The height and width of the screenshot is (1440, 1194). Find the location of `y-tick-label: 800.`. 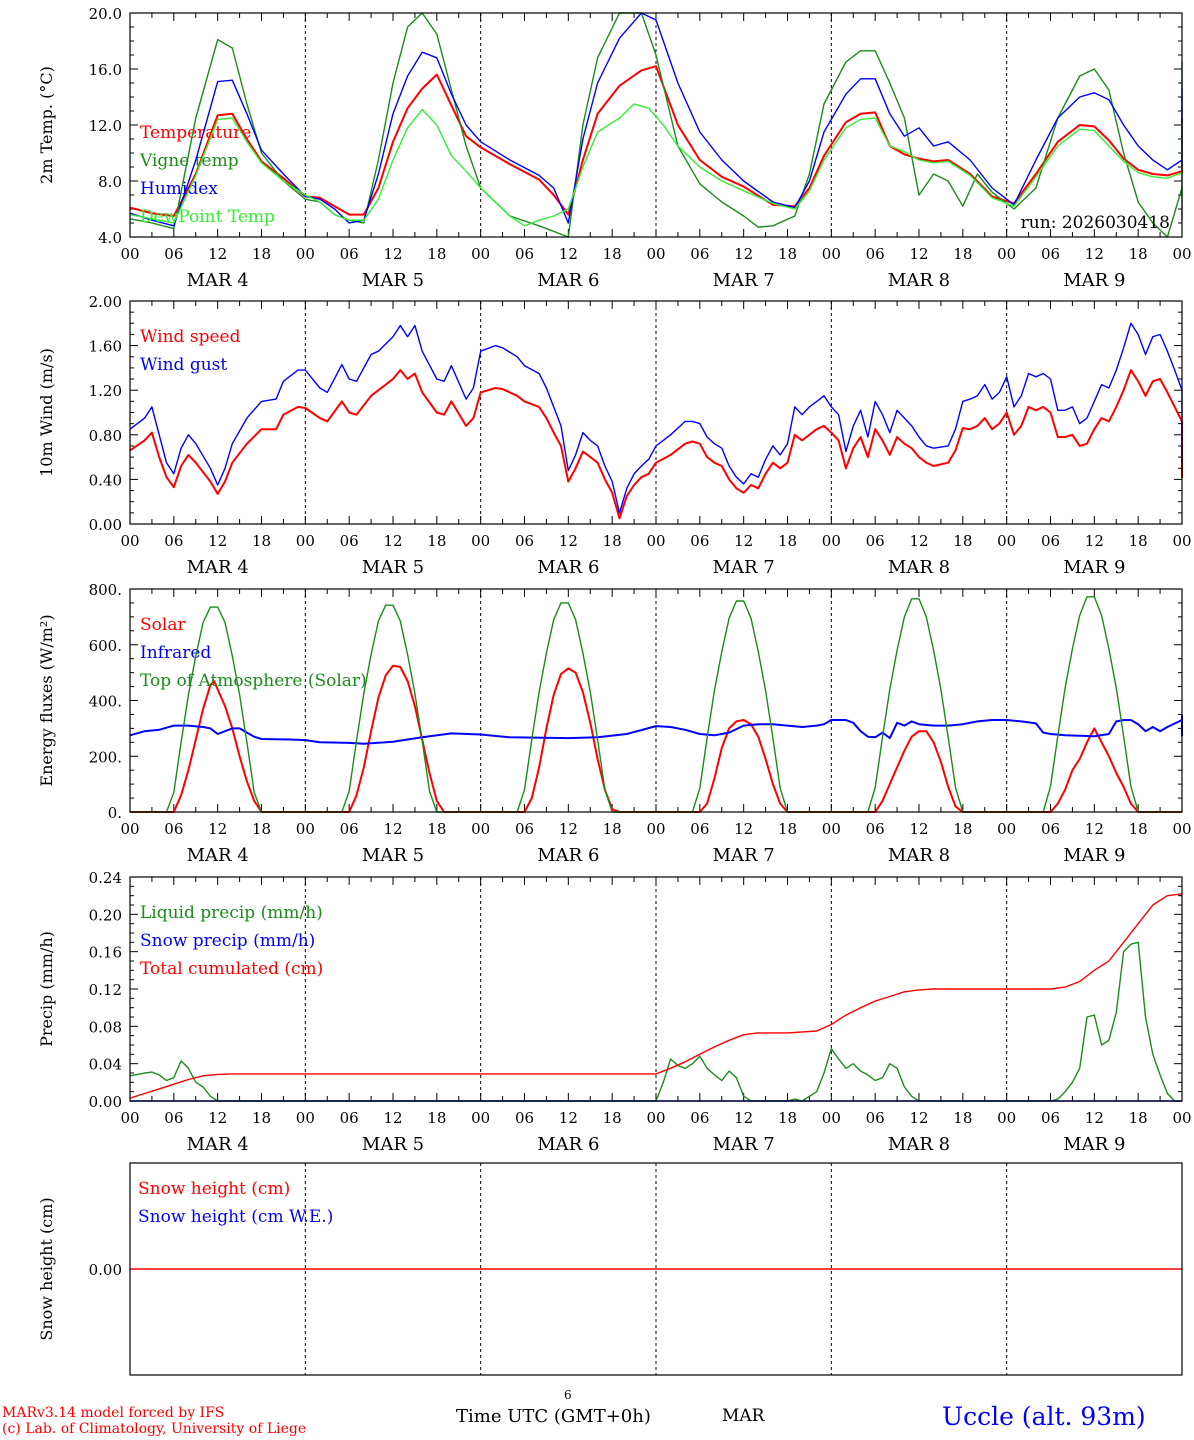

y-tick-label: 800. is located at coordinates (105, 590).